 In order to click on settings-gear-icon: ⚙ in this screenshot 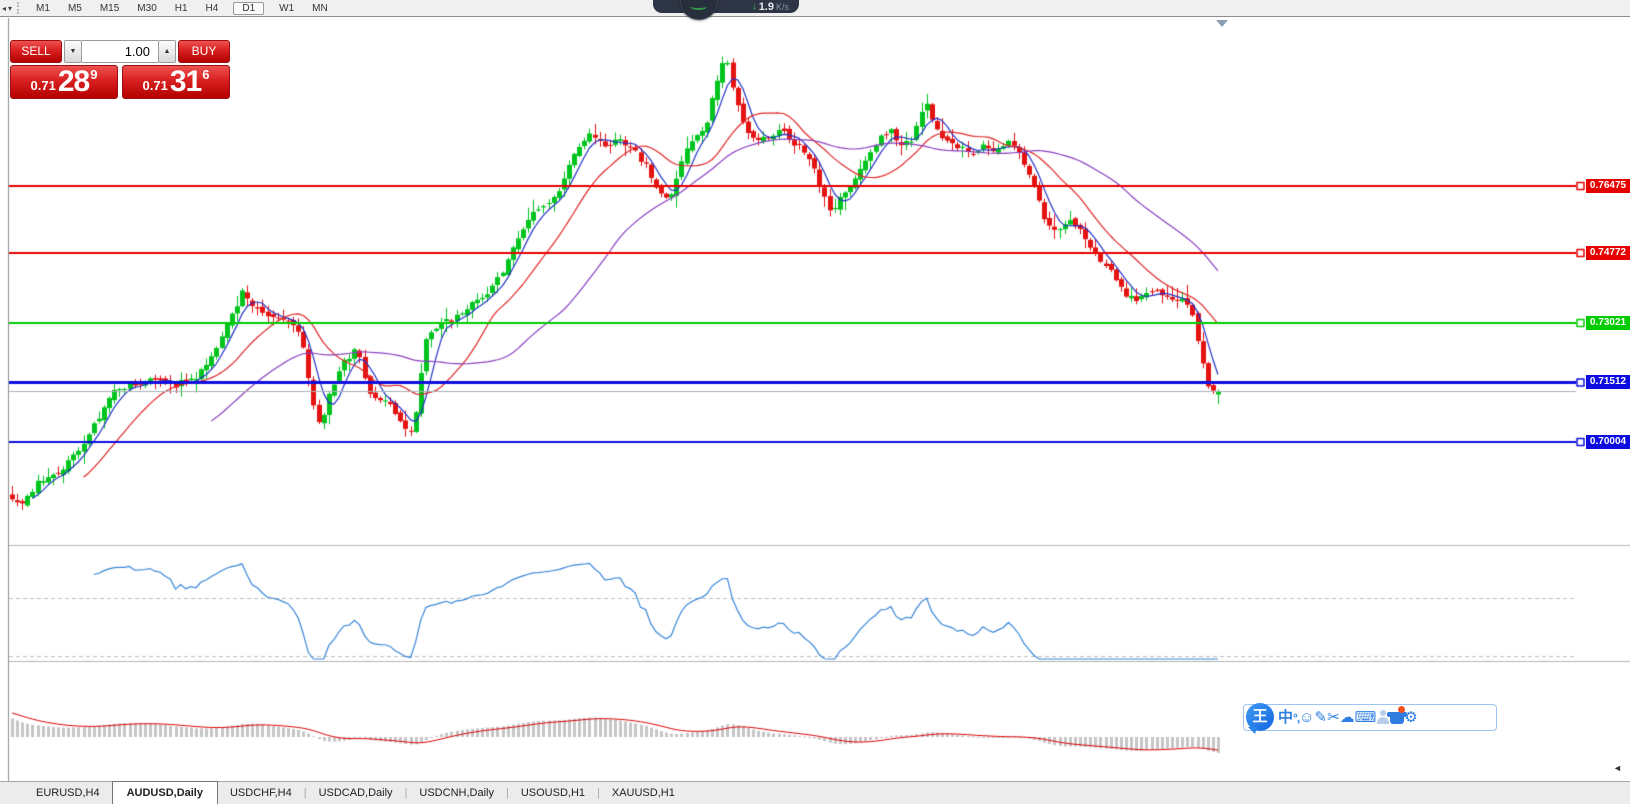, I will do `click(1411, 717)`.